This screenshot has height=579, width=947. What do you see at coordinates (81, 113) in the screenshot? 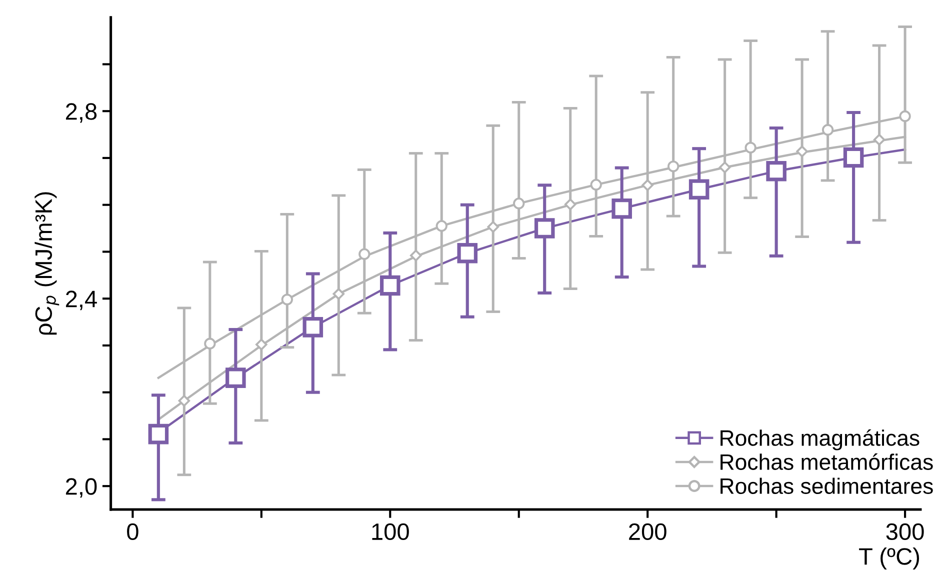
I see `y-tick-label: 2,8` at bounding box center [81, 113].